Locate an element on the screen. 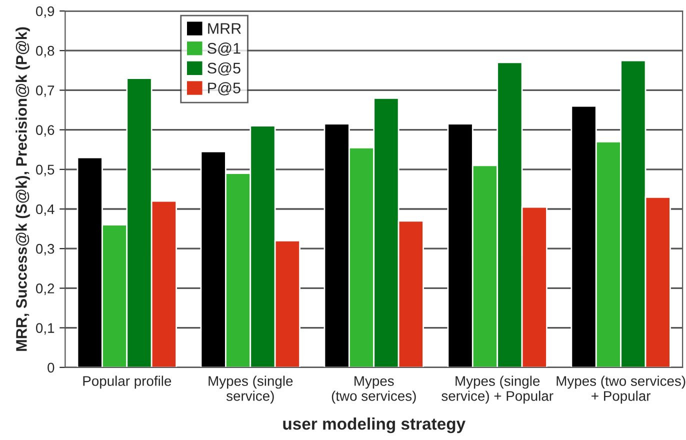  x-tick-label: Mypes (two services) is located at coordinates (374, 390).